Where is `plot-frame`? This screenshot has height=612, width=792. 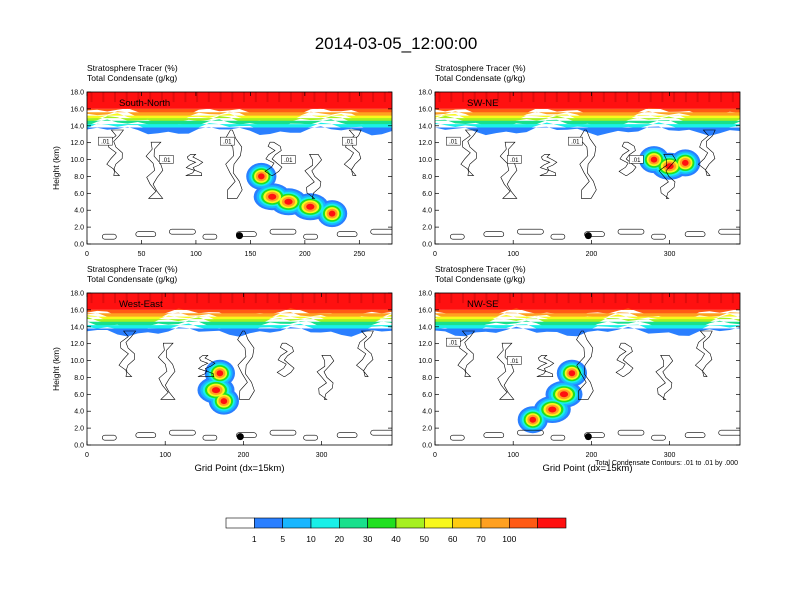 plot-frame is located at coordinates (587, 369).